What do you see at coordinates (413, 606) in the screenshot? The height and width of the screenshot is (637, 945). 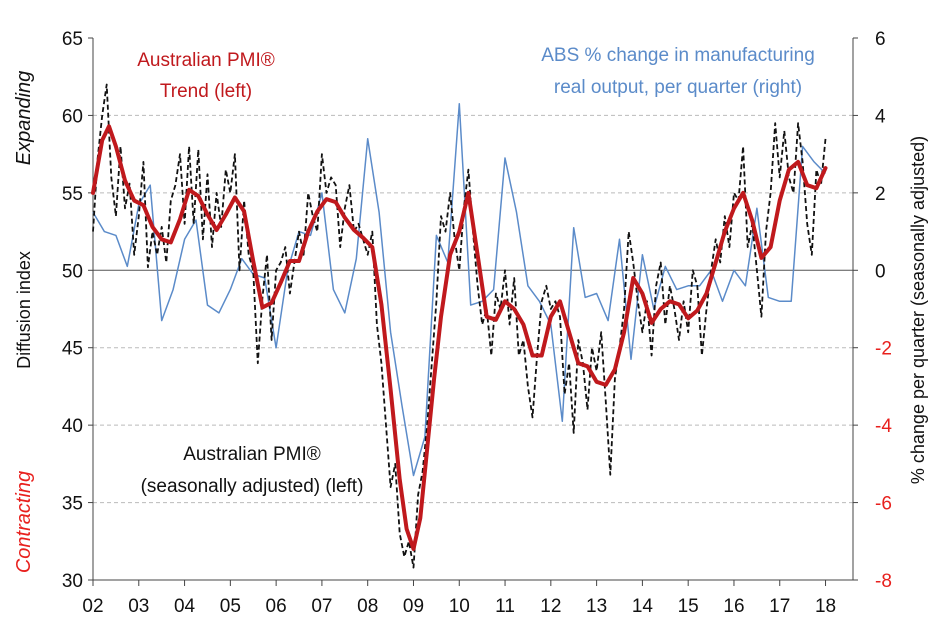 I see `x-tick-label: 09` at bounding box center [413, 606].